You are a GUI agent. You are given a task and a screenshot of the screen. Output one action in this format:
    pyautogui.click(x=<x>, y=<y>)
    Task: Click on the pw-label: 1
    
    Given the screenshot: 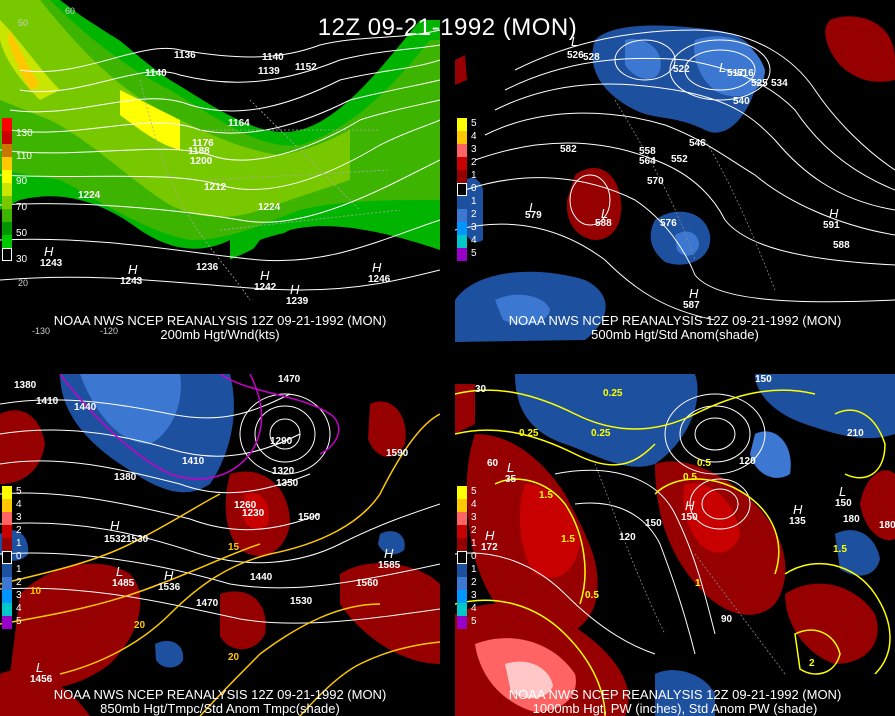 What is the action you would take?
    pyautogui.click(x=698, y=583)
    